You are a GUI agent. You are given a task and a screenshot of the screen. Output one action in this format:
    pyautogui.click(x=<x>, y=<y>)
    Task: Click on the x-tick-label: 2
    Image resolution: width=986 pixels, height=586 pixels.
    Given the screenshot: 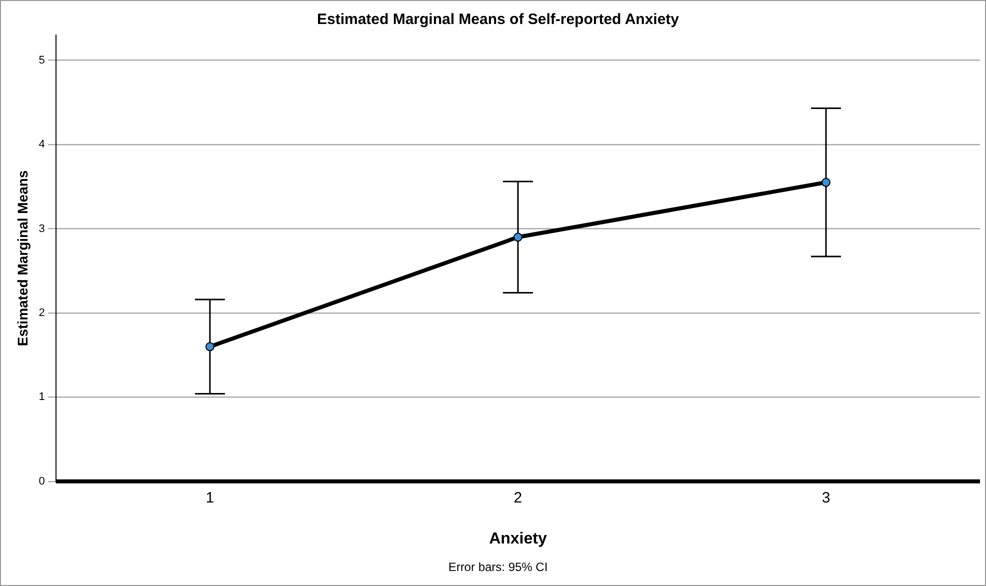 What is the action you would take?
    pyautogui.click(x=518, y=498)
    